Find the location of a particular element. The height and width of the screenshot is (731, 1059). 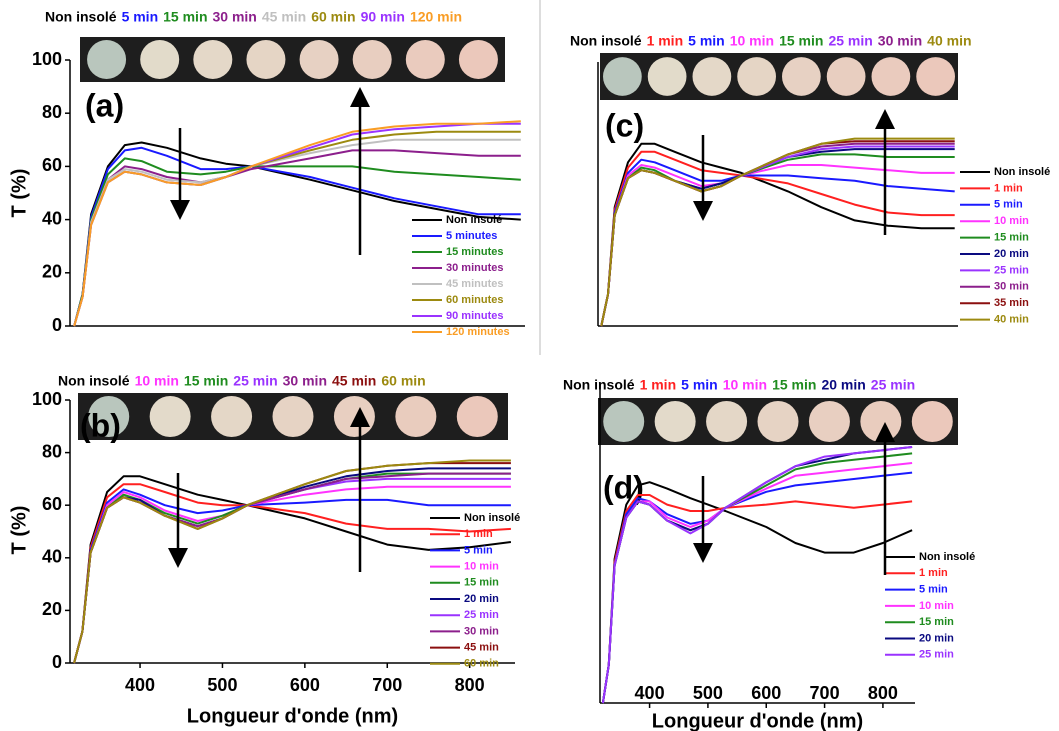

sample-label: 120 min is located at coordinates (436, 17).